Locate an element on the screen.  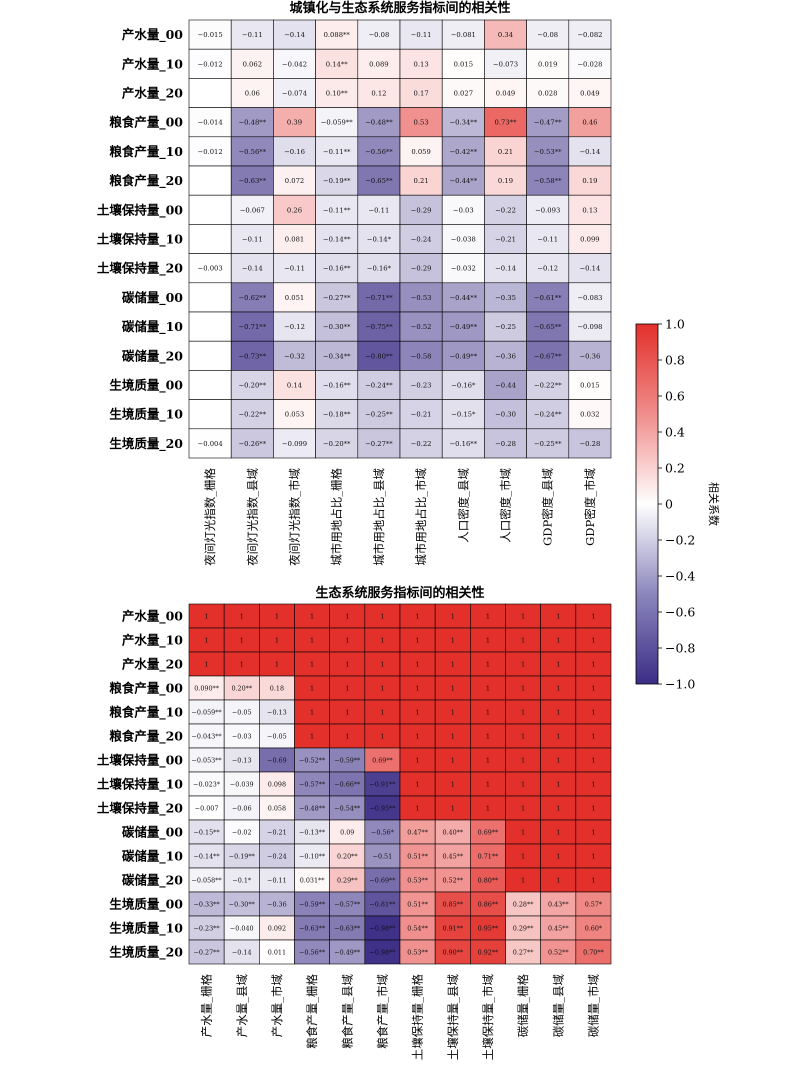
cell-value-label: −0.62** is located at coordinates (252, 298).